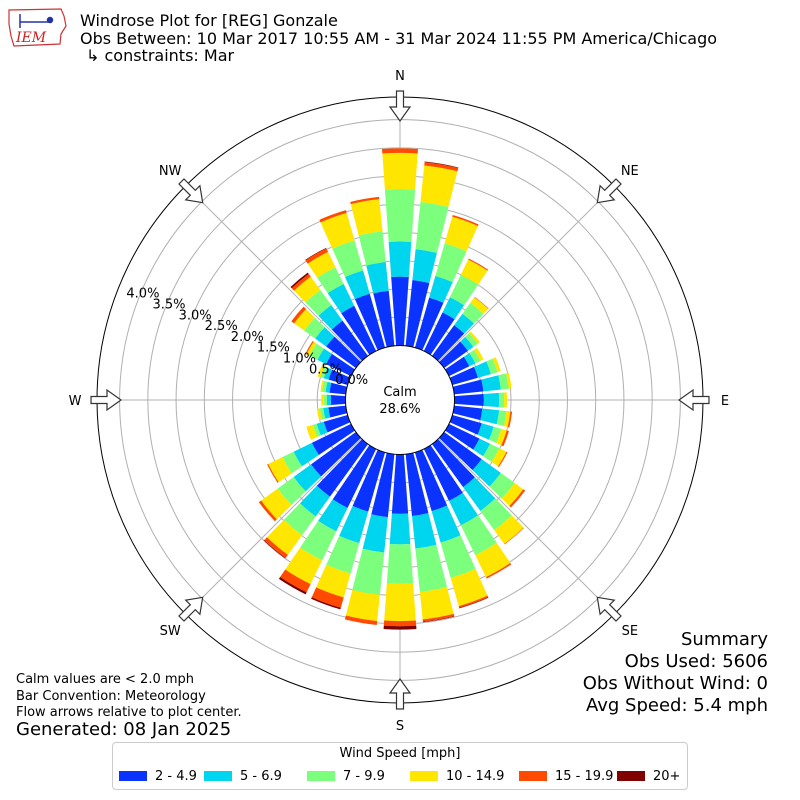 This screenshot has width=800, height=800. What do you see at coordinates (675, 683) in the screenshot?
I see `summary-obs-without-wind: Obs Without Wind: 0` at bounding box center [675, 683].